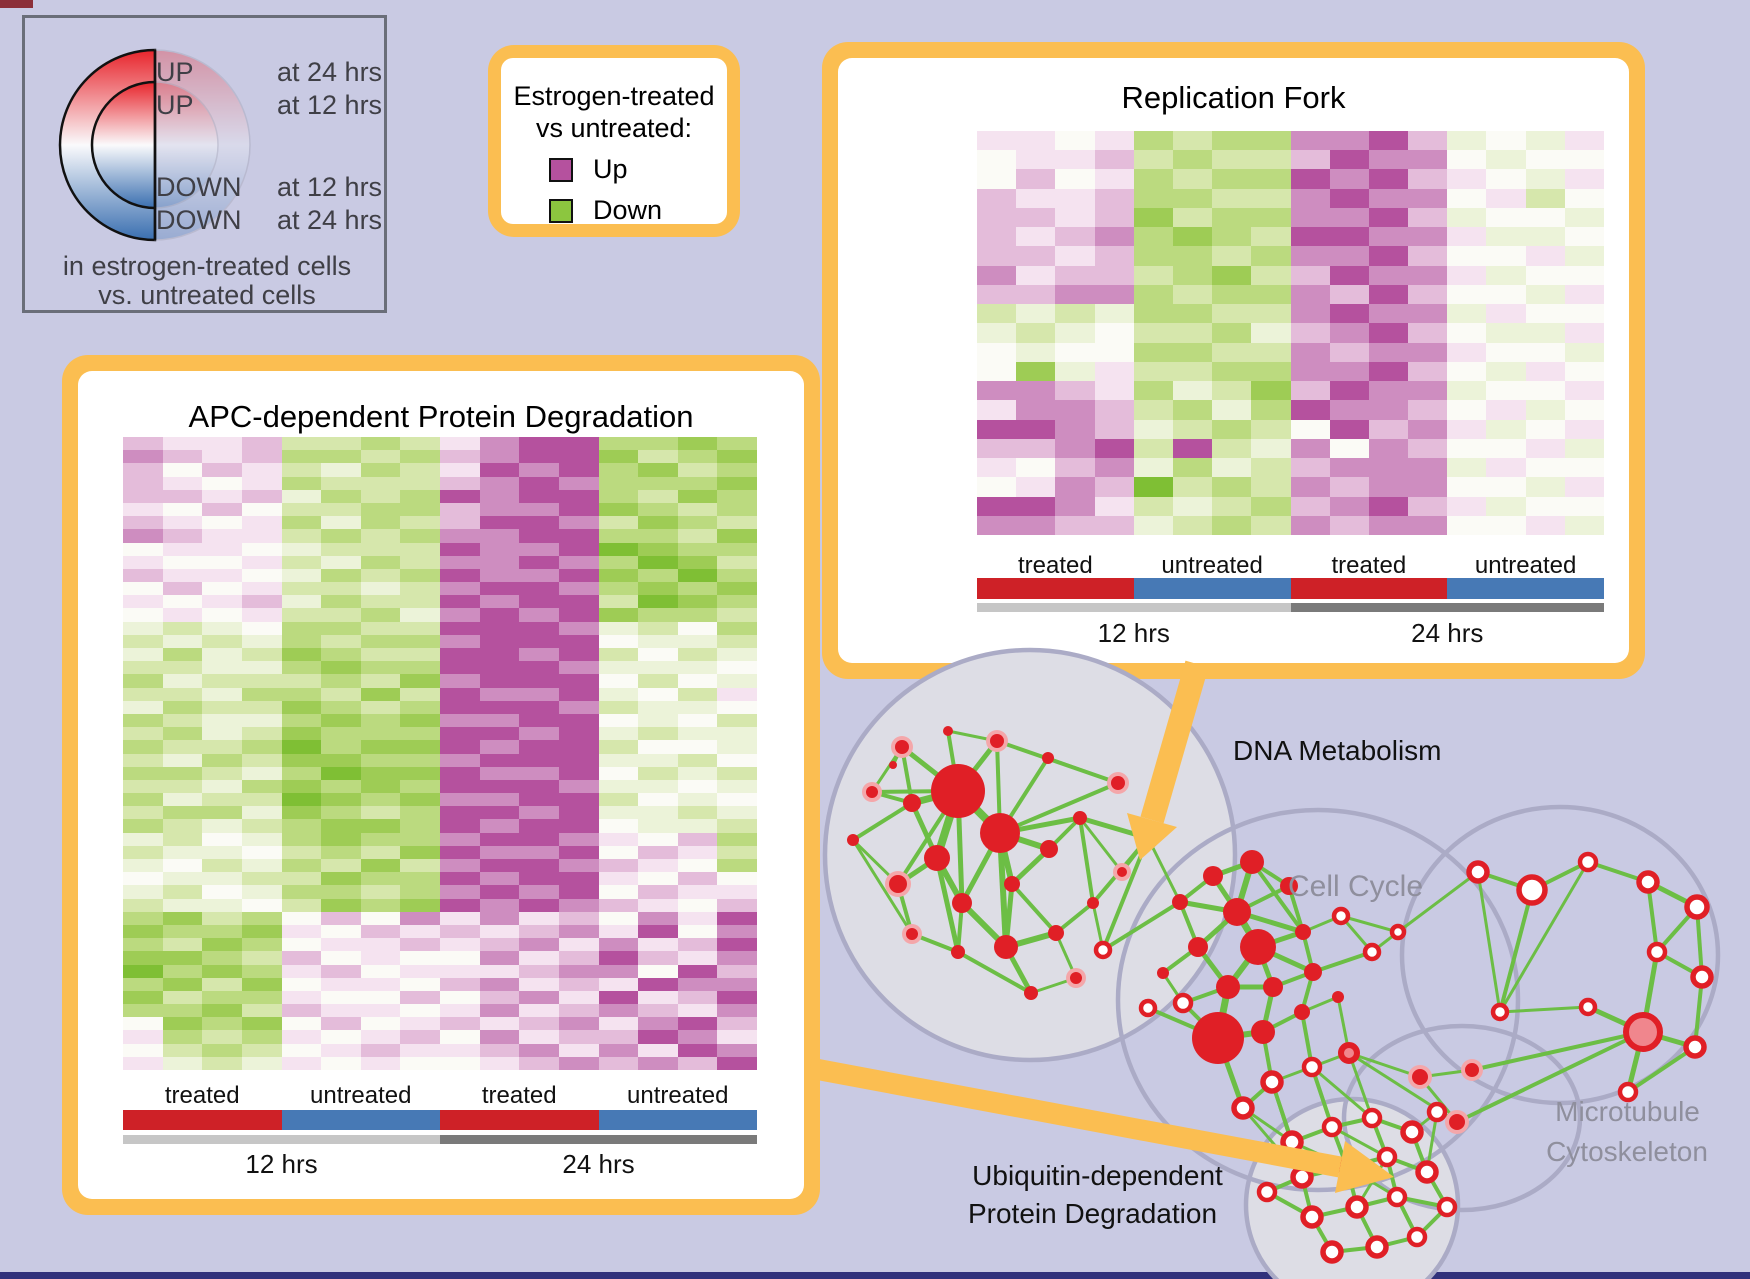 This screenshot has width=1750, height=1279. I want to click on corner-mark, so click(16, 4).